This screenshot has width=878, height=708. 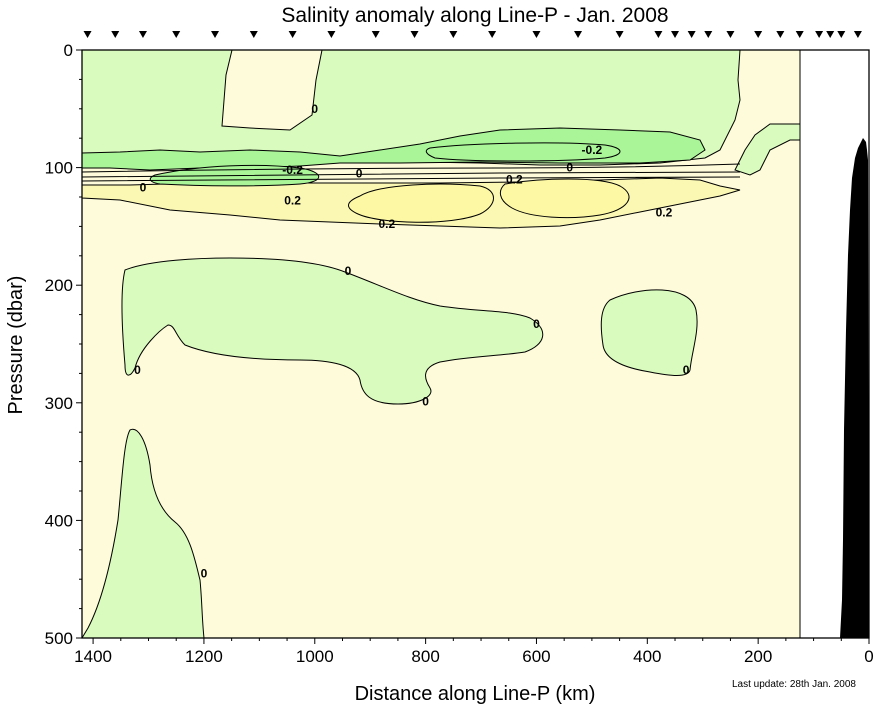 I want to click on x-tick-label: 800, so click(x=425, y=656).